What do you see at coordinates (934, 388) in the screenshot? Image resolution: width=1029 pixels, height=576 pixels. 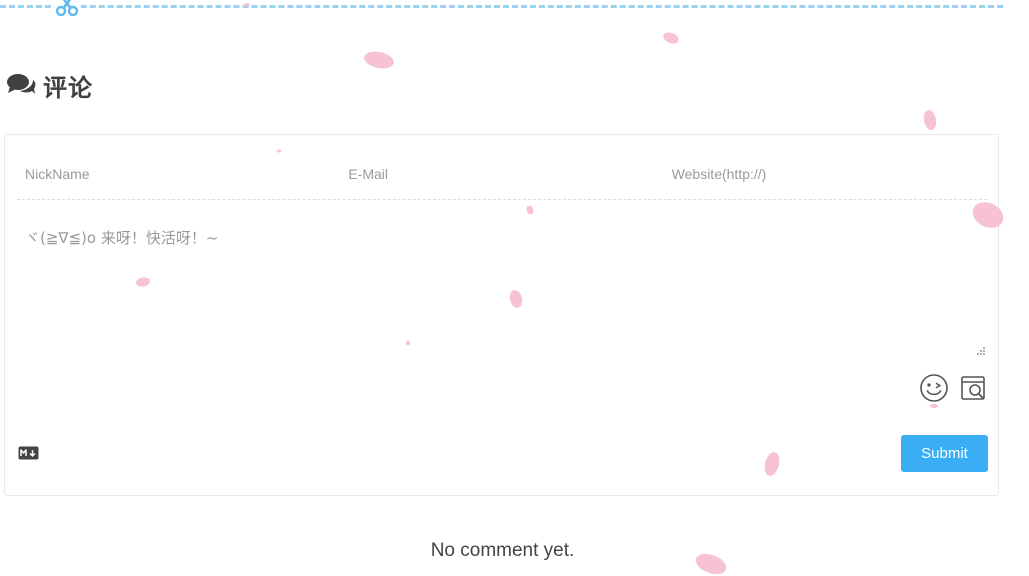 I see `emoji-wink-icon` at bounding box center [934, 388].